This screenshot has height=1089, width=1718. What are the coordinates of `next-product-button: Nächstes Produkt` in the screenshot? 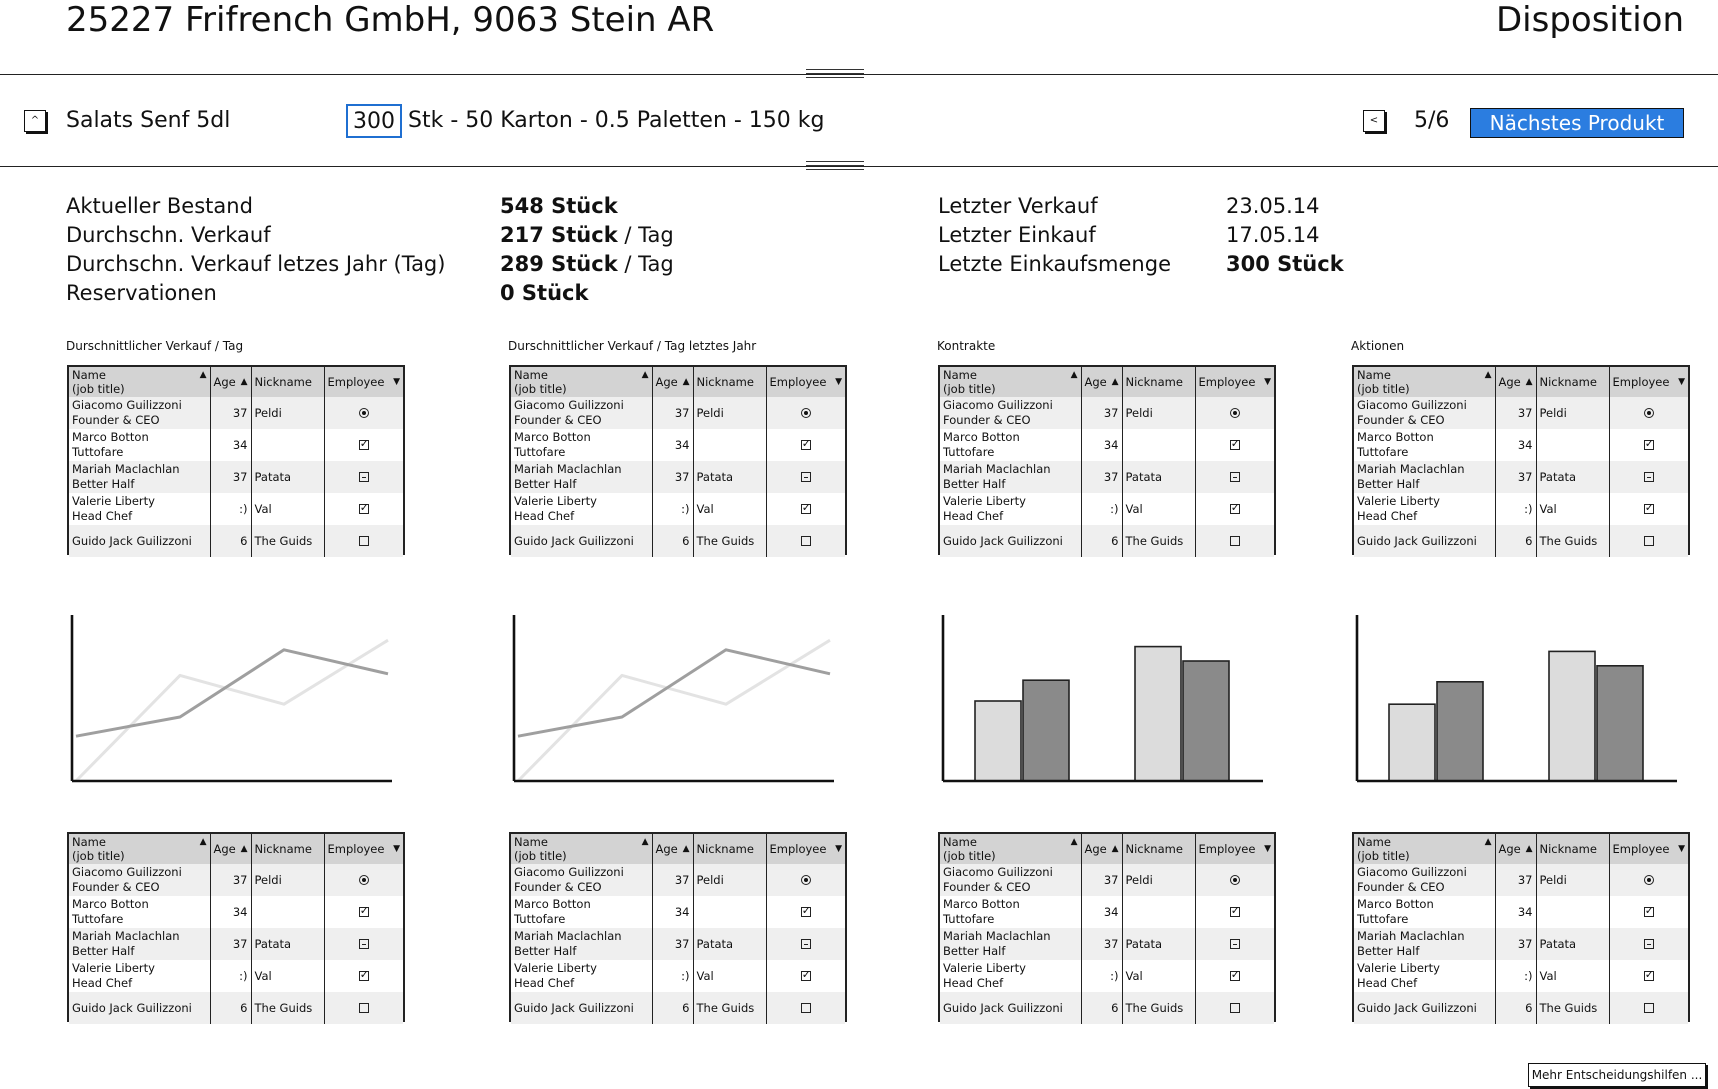 It's located at (1577, 123).